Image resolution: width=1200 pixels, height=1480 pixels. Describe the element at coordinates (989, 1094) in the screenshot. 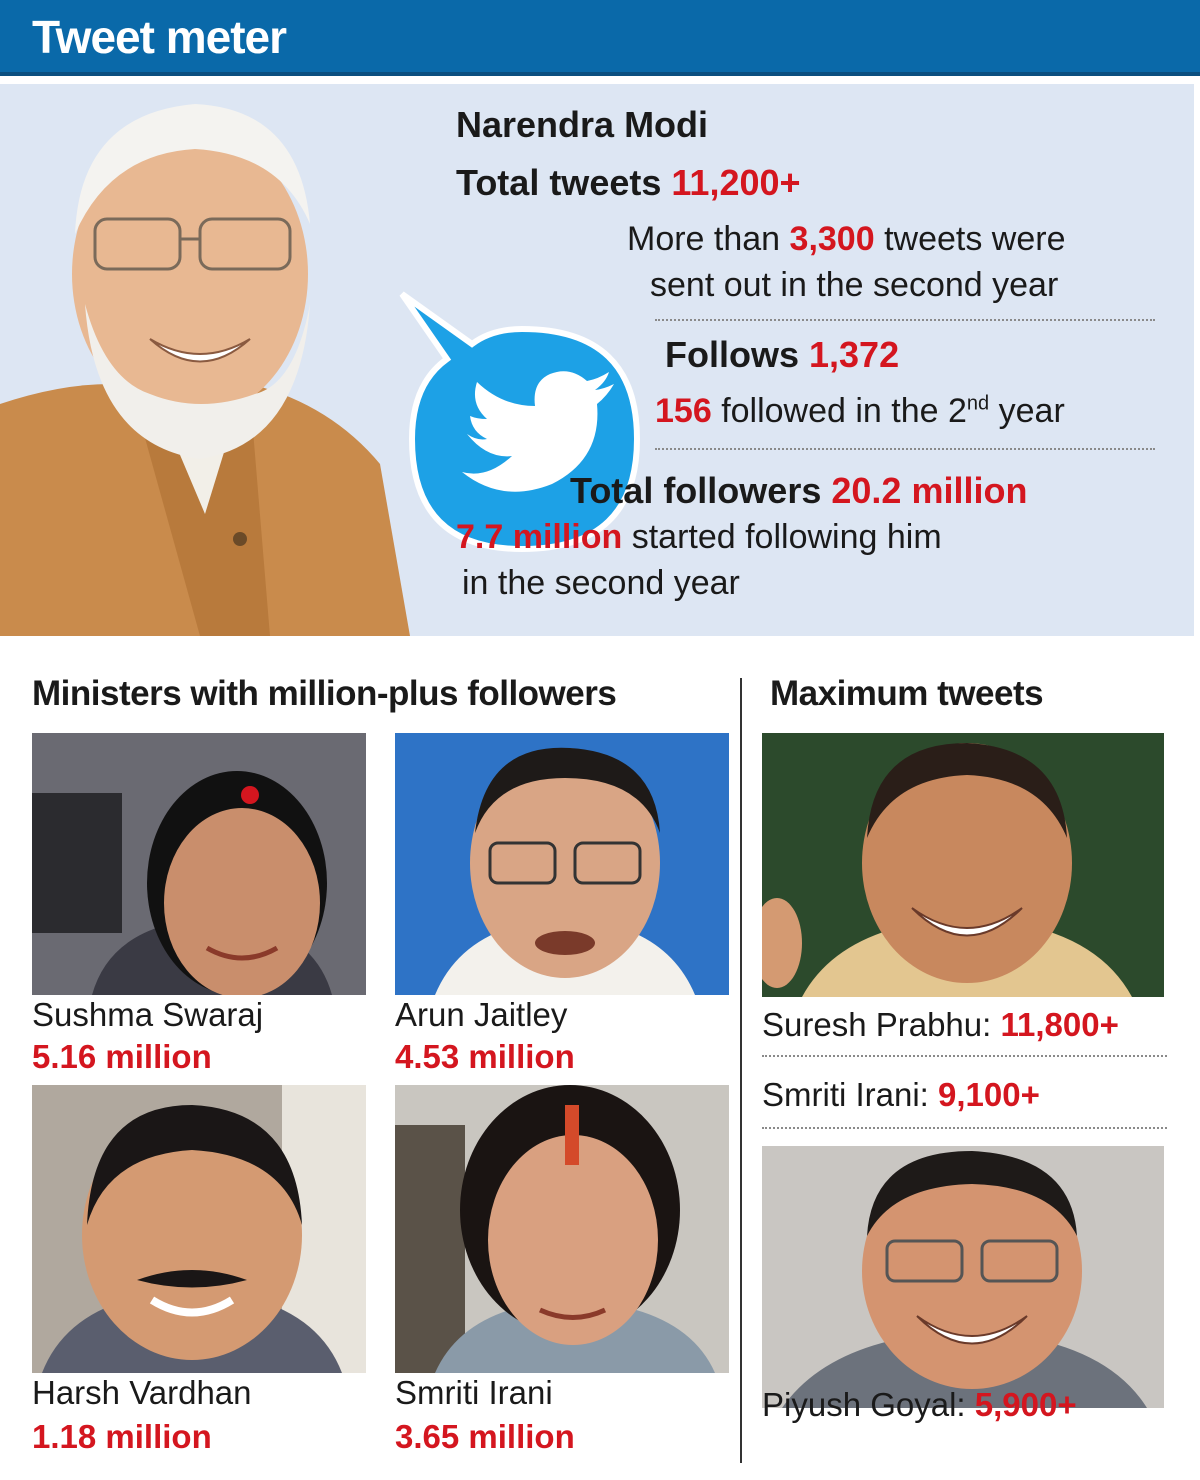

I see `max-tweets-value: 9,100+` at that location.